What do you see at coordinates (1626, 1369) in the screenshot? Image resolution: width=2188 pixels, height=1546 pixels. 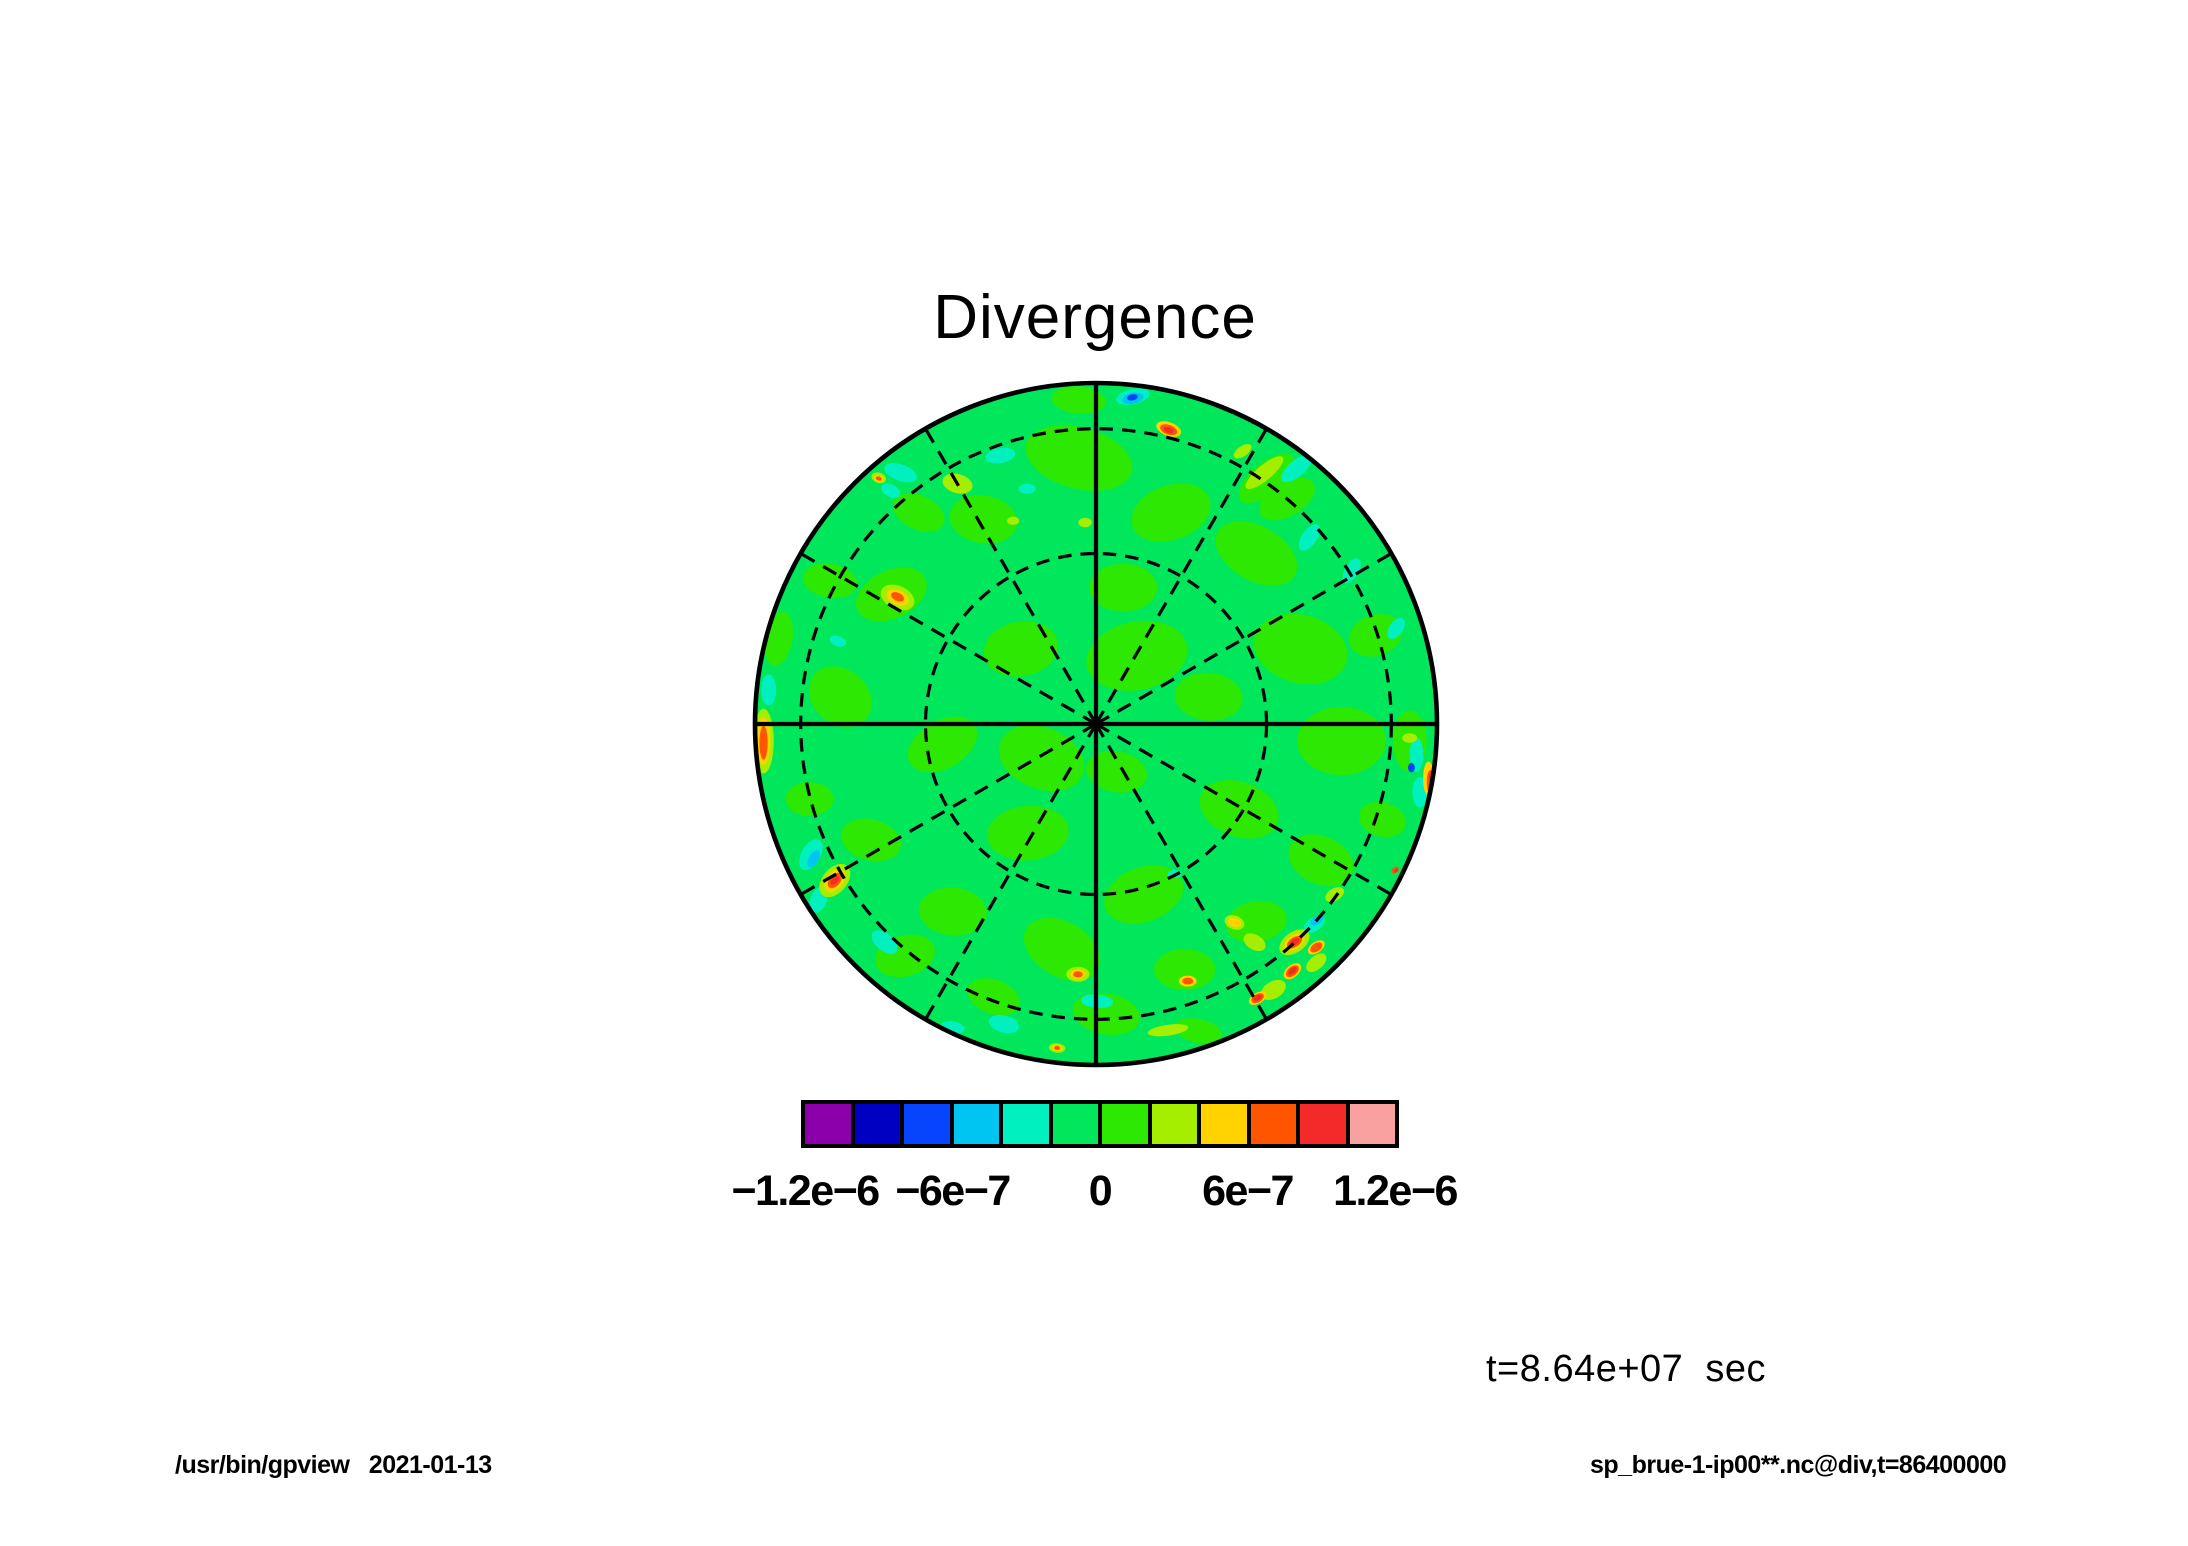 I see `time-annotation: t=8.64e+07 sec` at bounding box center [1626, 1369].